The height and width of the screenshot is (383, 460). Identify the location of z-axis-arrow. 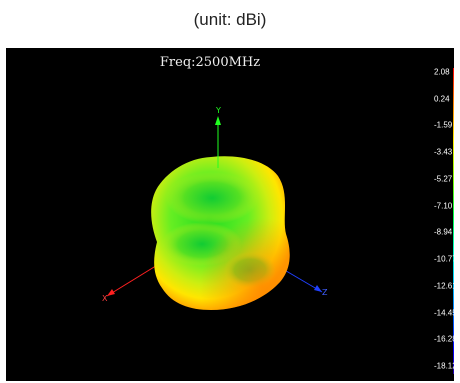
(318, 288).